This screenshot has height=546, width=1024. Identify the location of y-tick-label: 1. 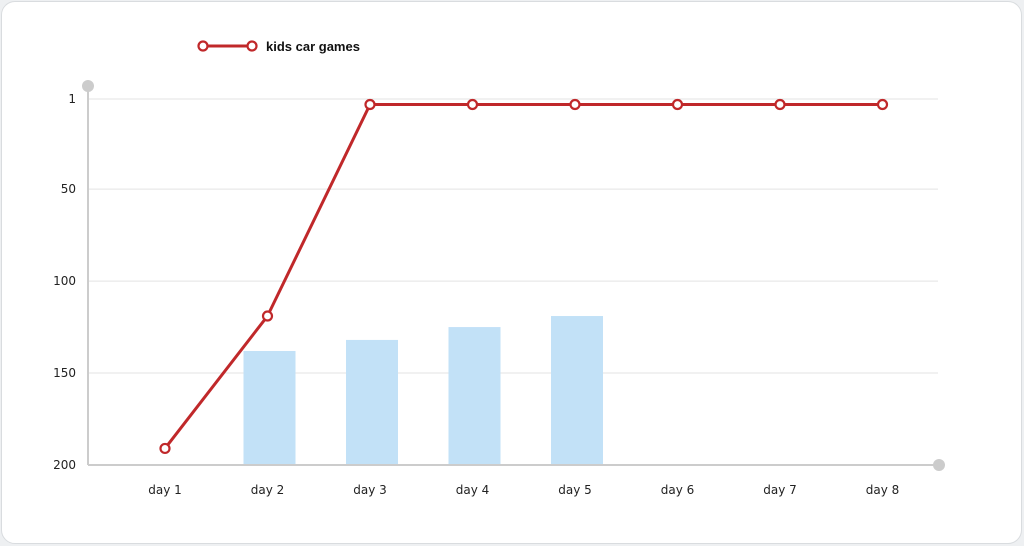
(72, 99).